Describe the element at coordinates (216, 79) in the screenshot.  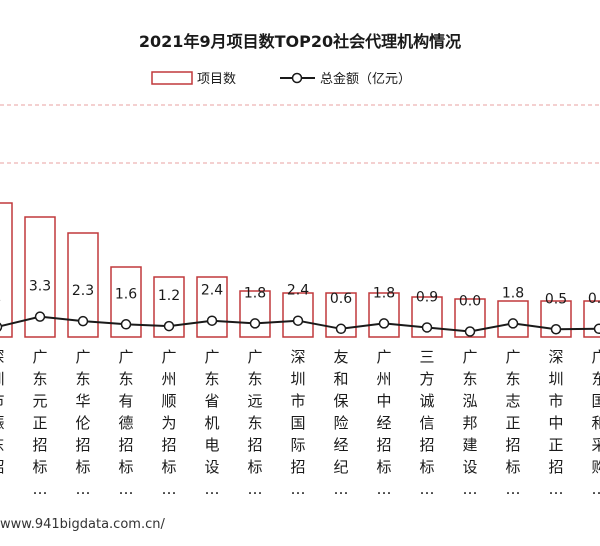
I see `legend-label-bars: 项目数` at that location.